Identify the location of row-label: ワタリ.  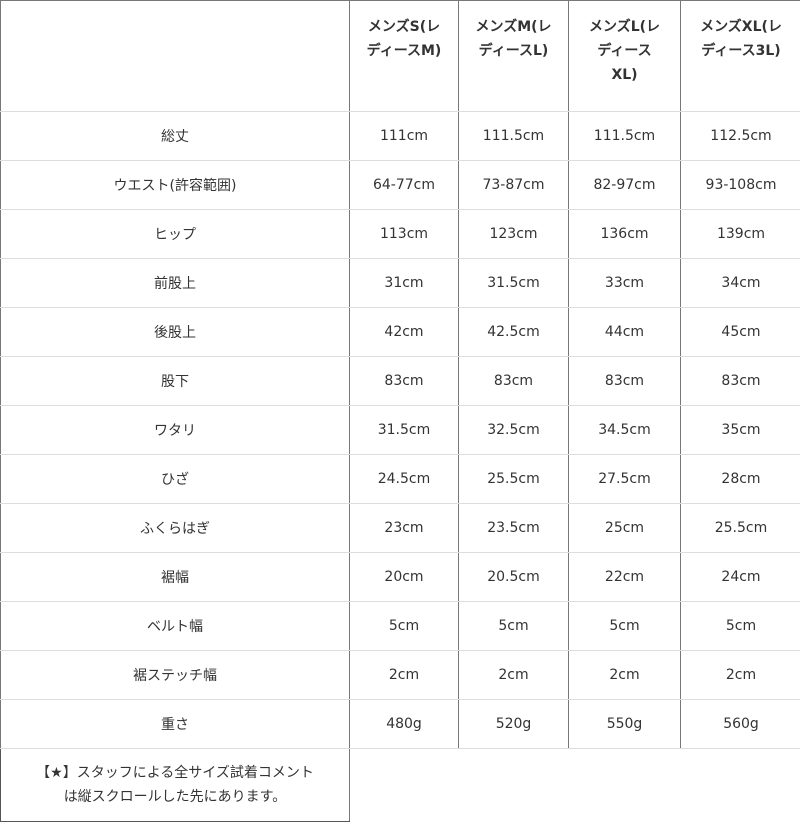
(175, 430).